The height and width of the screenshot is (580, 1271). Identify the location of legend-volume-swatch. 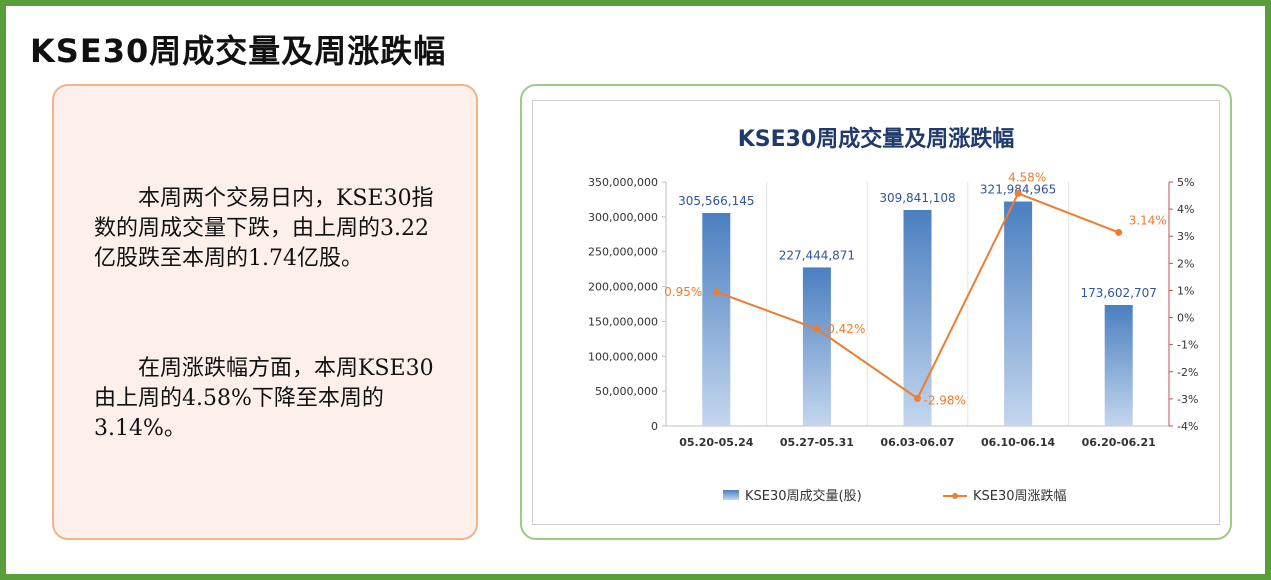
(731, 495).